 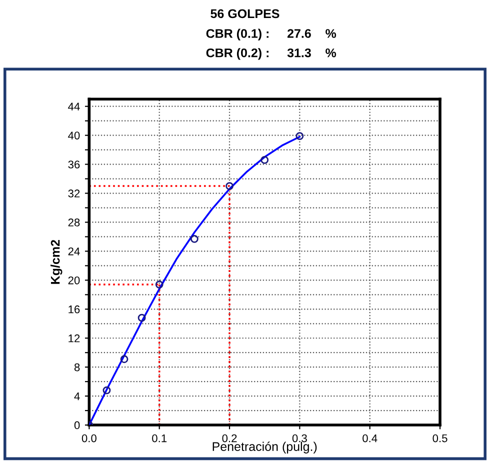 What do you see at coordinates (74, 222) in the screenshot?
I see `y-tick-label: 28` at bounding box center [74, 222].